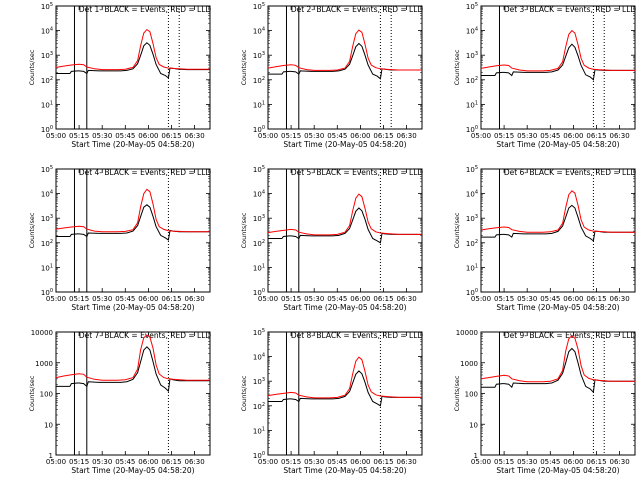 This screenshot has width=640, height=480. Describe the element at coordinates (44, 364) in the screenshot. I see `y-tick-label: 1000` at that location.